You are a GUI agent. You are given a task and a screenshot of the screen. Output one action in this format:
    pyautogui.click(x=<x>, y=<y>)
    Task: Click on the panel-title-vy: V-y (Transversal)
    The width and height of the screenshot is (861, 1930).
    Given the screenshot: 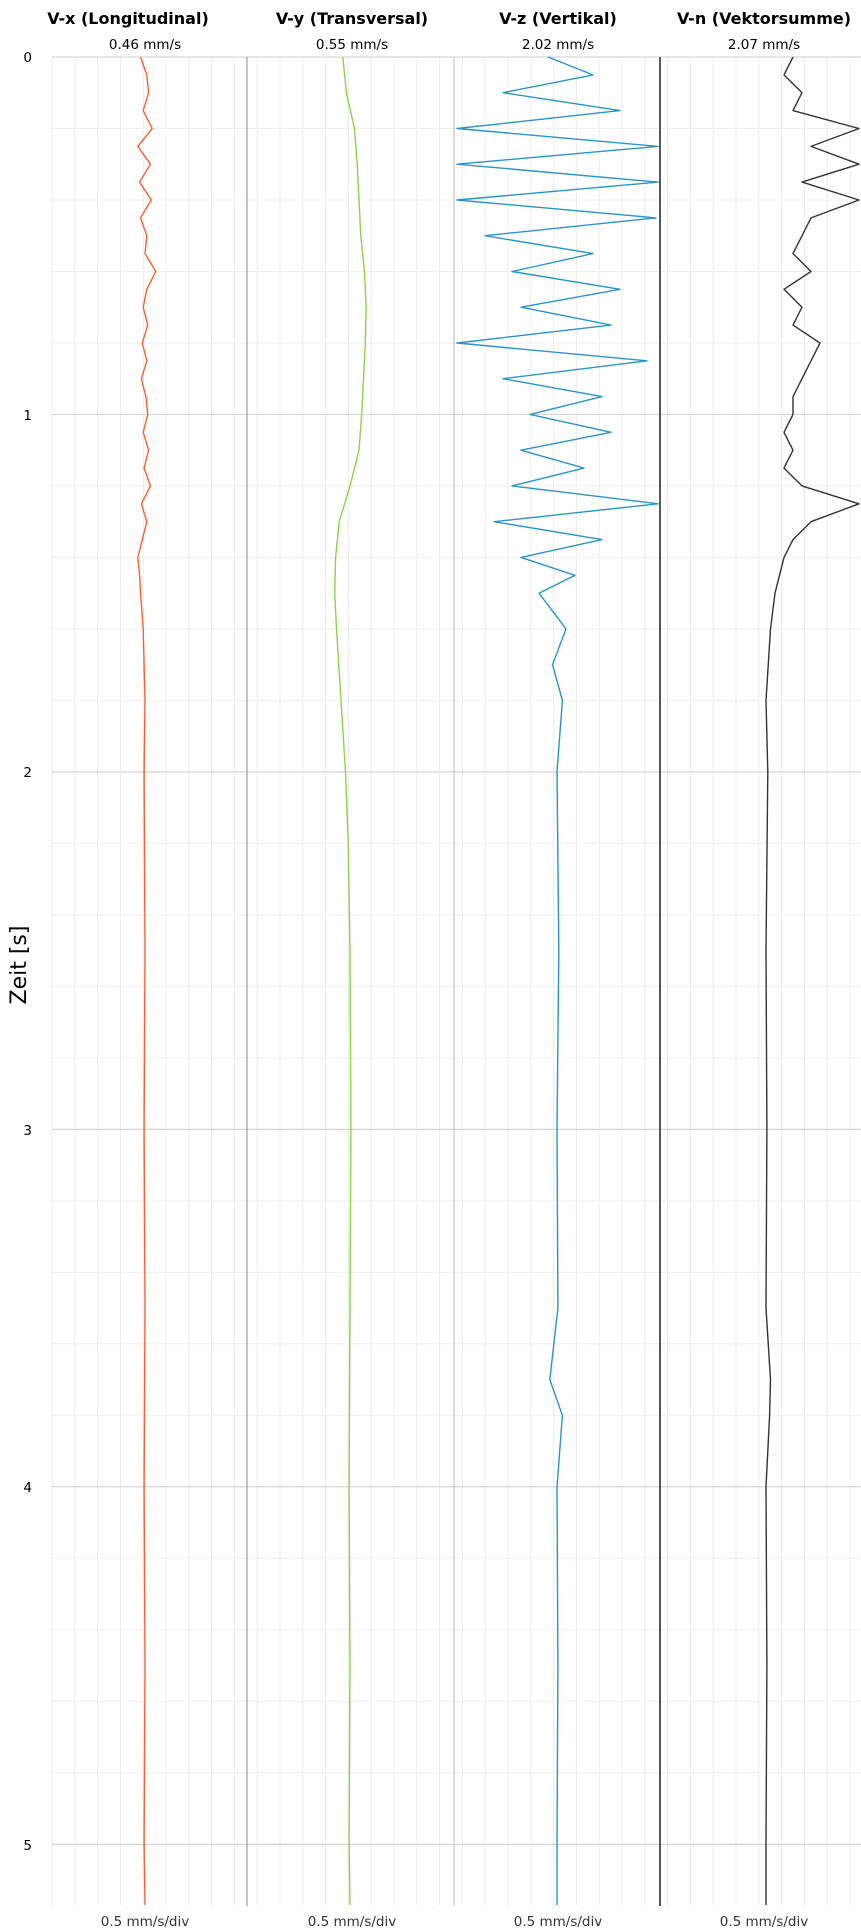 What is the action you would take?
    pyautogui.click(x=352, y=18)
    